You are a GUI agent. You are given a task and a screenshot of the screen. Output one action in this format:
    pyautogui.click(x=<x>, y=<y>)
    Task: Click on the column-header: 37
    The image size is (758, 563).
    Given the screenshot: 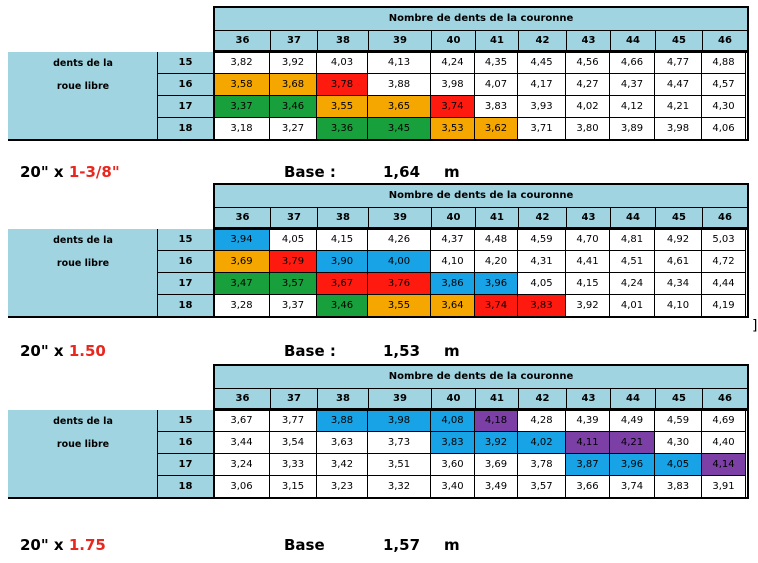 What is the action you would take?
    pyautogui.click(x=294, y=217)
    